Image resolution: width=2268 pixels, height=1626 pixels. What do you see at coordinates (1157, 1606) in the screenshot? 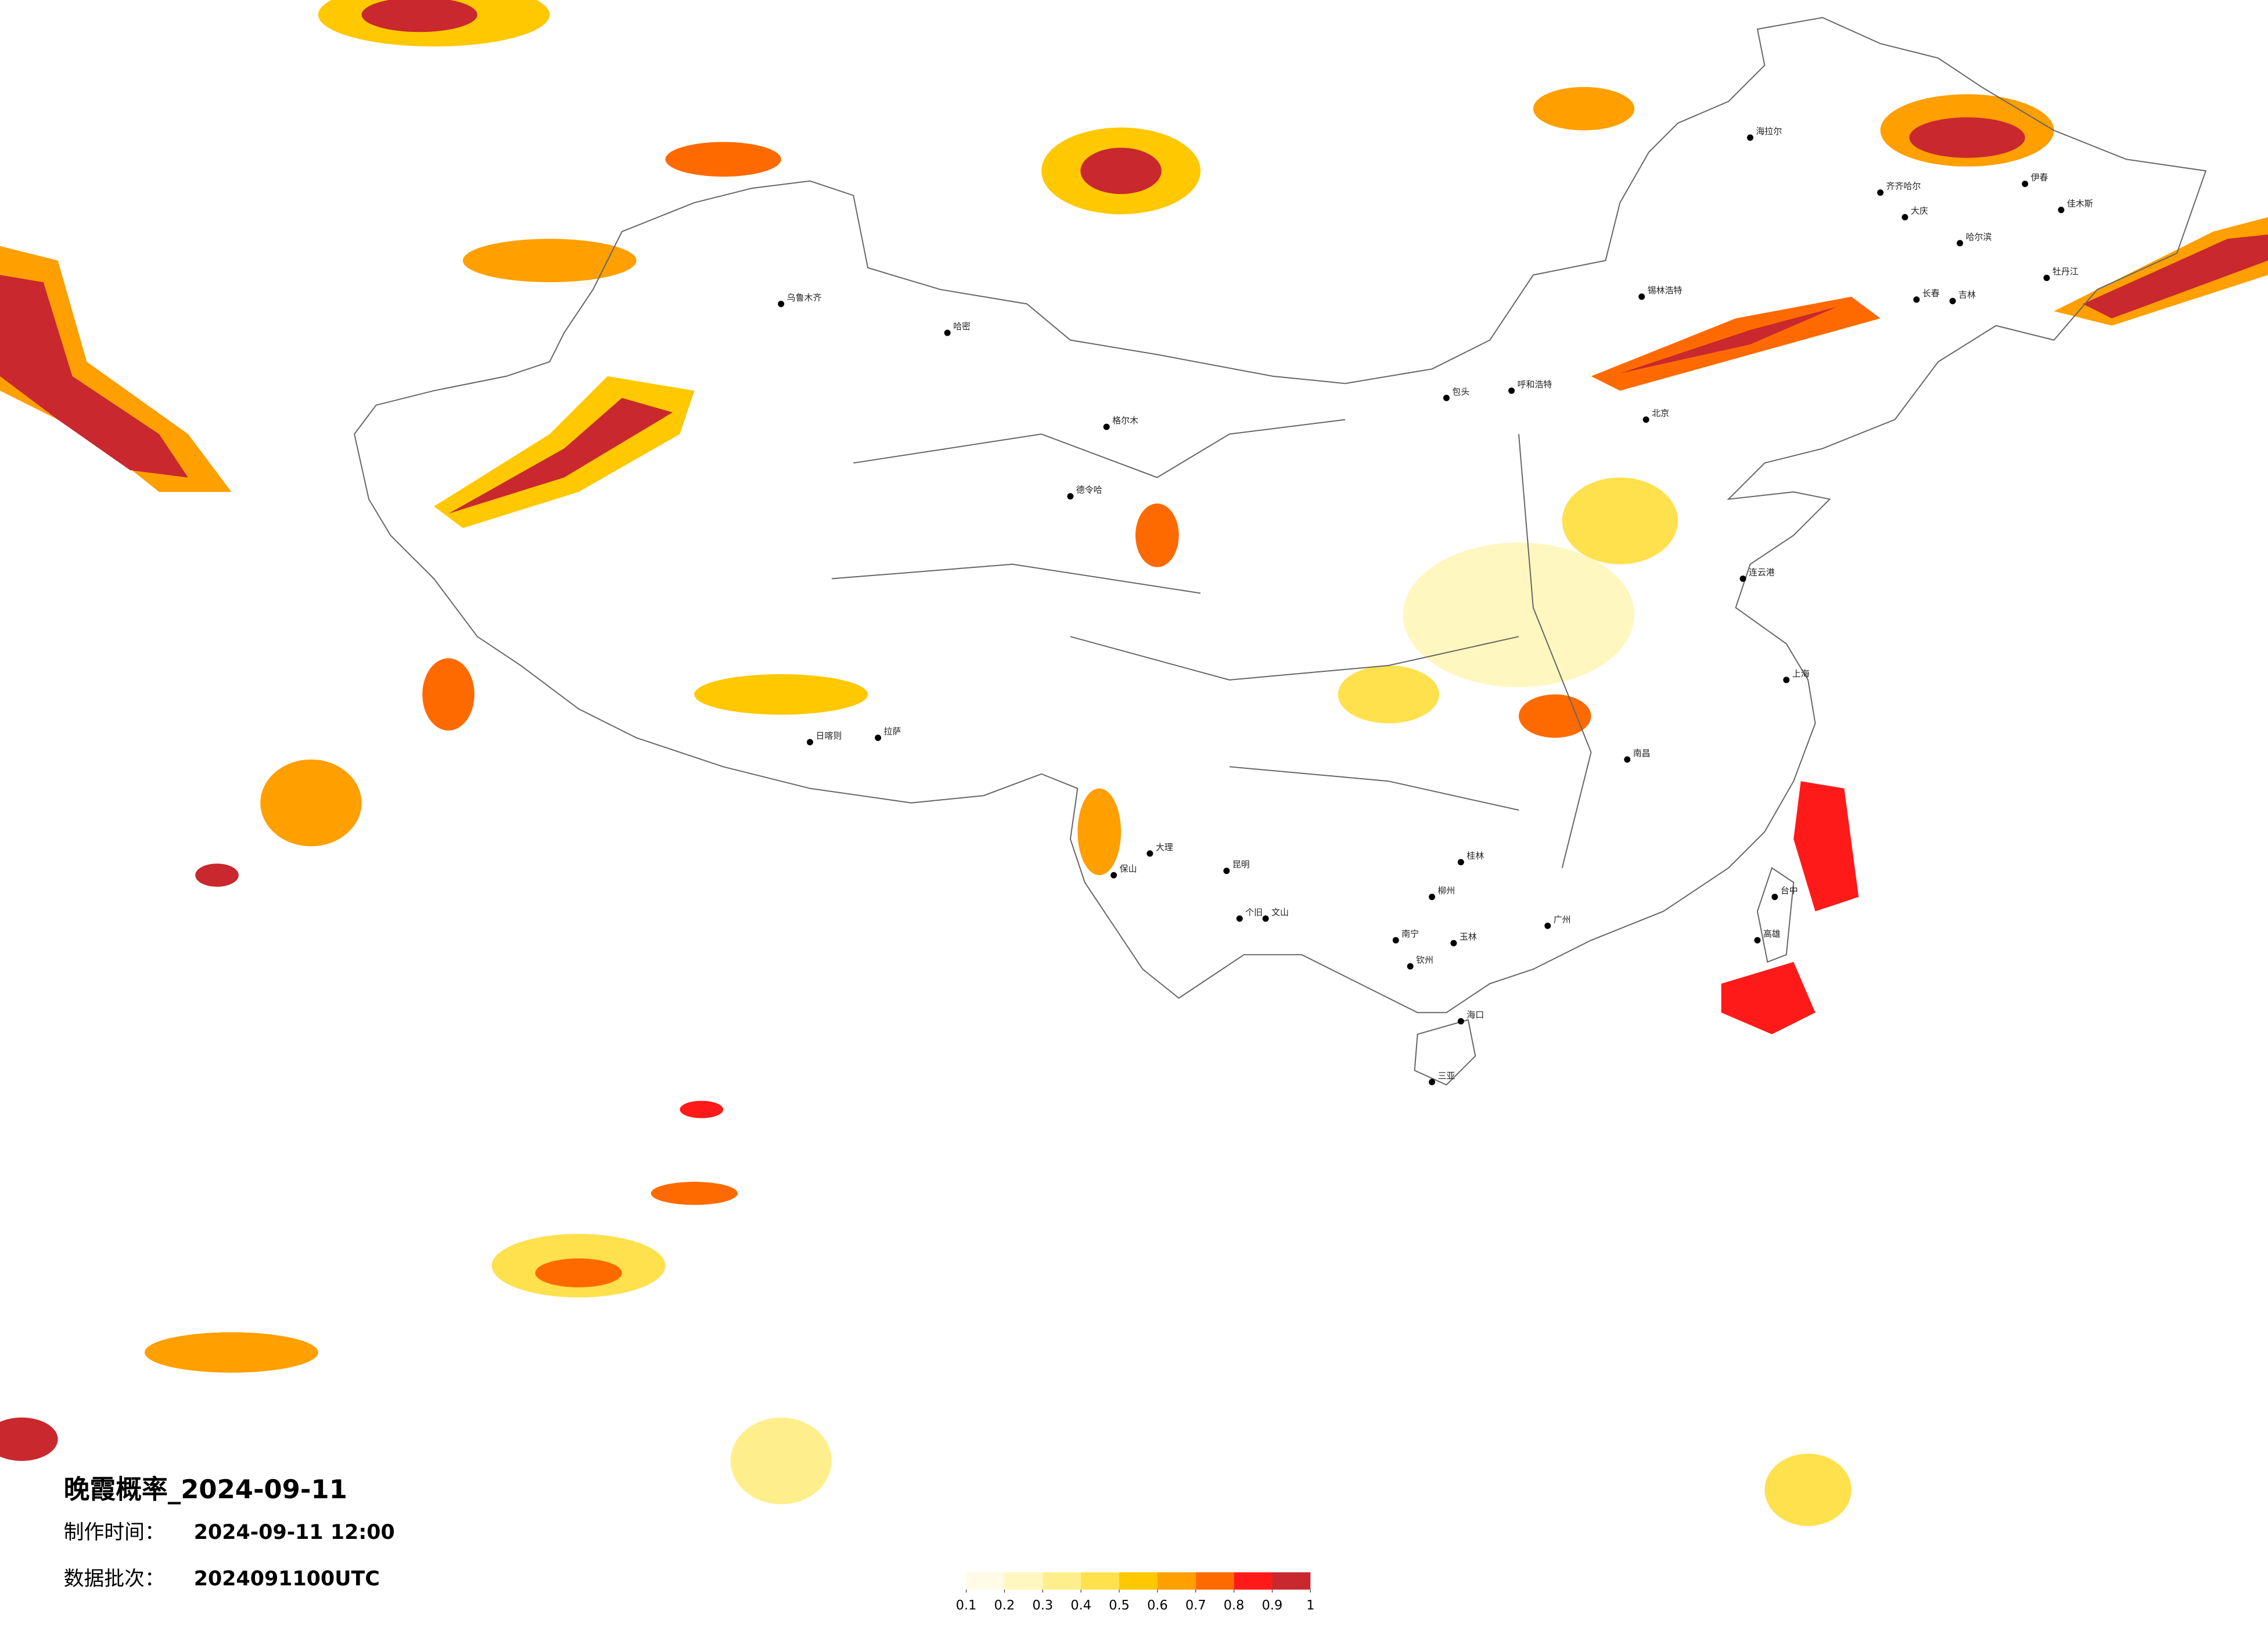
I see `colorbar-tick-label: 0.6` at bounding box center [1157, 1606].